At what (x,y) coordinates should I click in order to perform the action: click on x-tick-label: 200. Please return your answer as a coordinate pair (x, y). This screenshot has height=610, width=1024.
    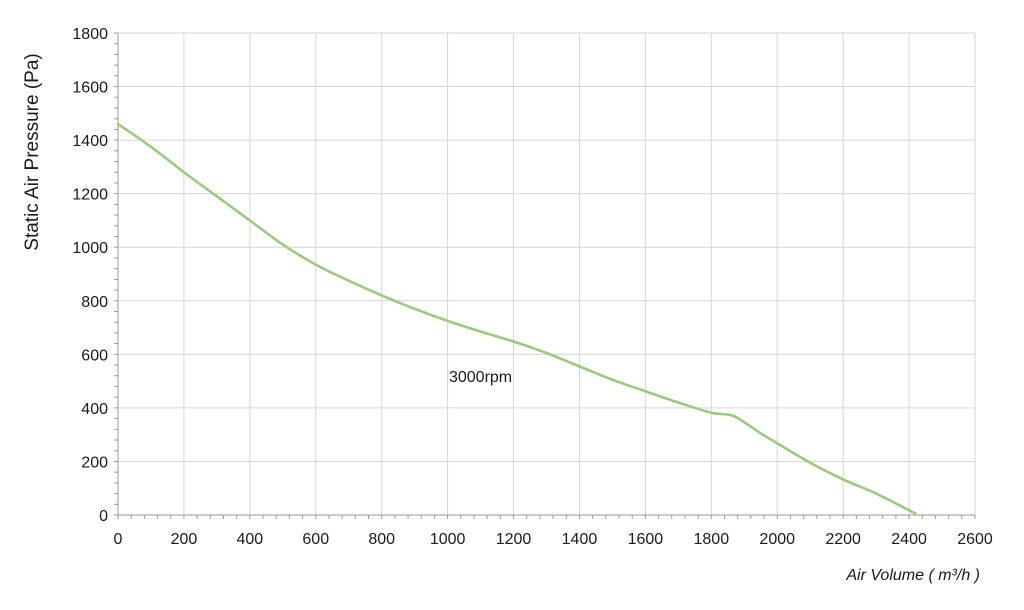
    Looking at the image, I should click on (184, 539).